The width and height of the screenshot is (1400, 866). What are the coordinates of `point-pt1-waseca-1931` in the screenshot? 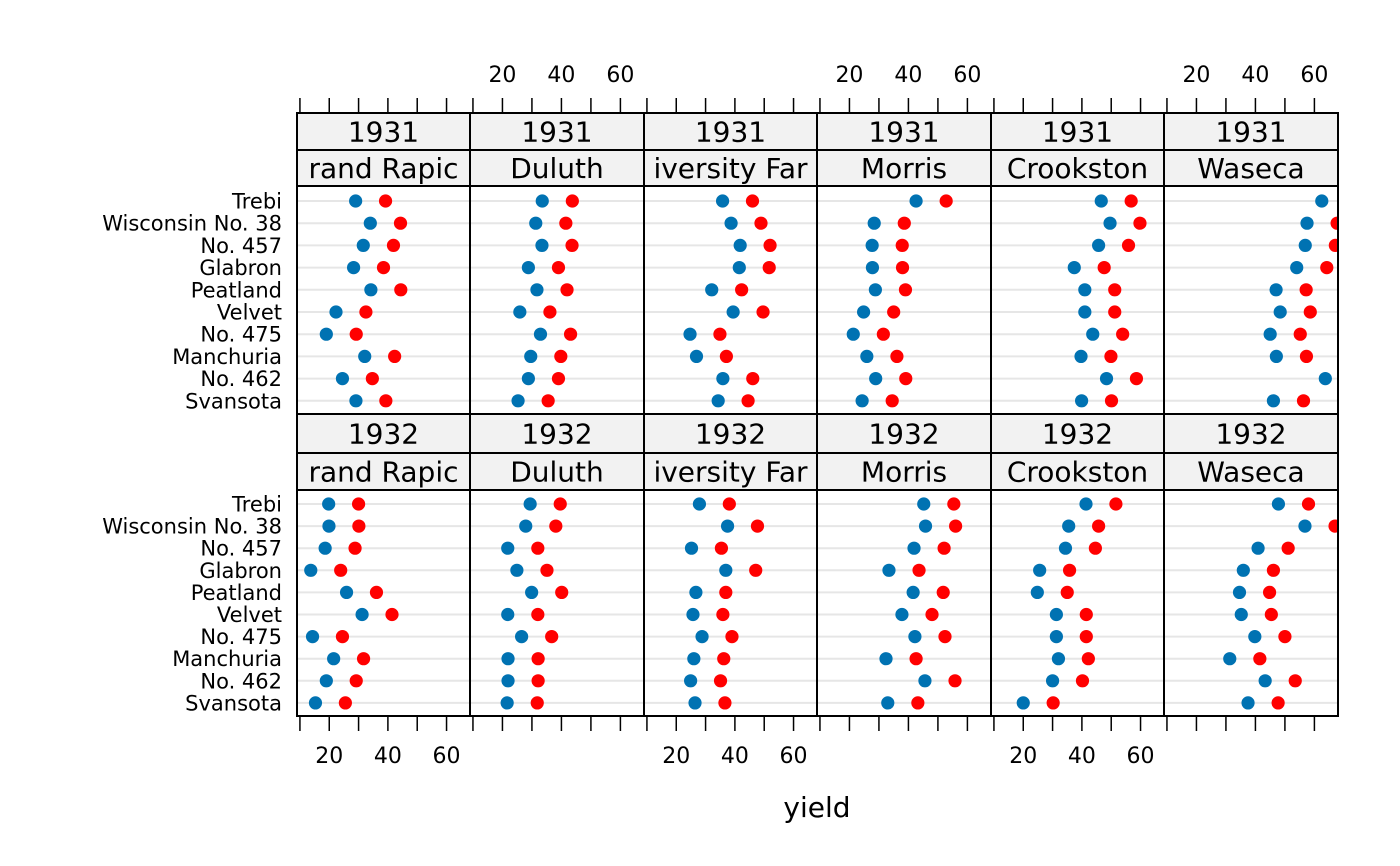 It's located at (1310, 312).